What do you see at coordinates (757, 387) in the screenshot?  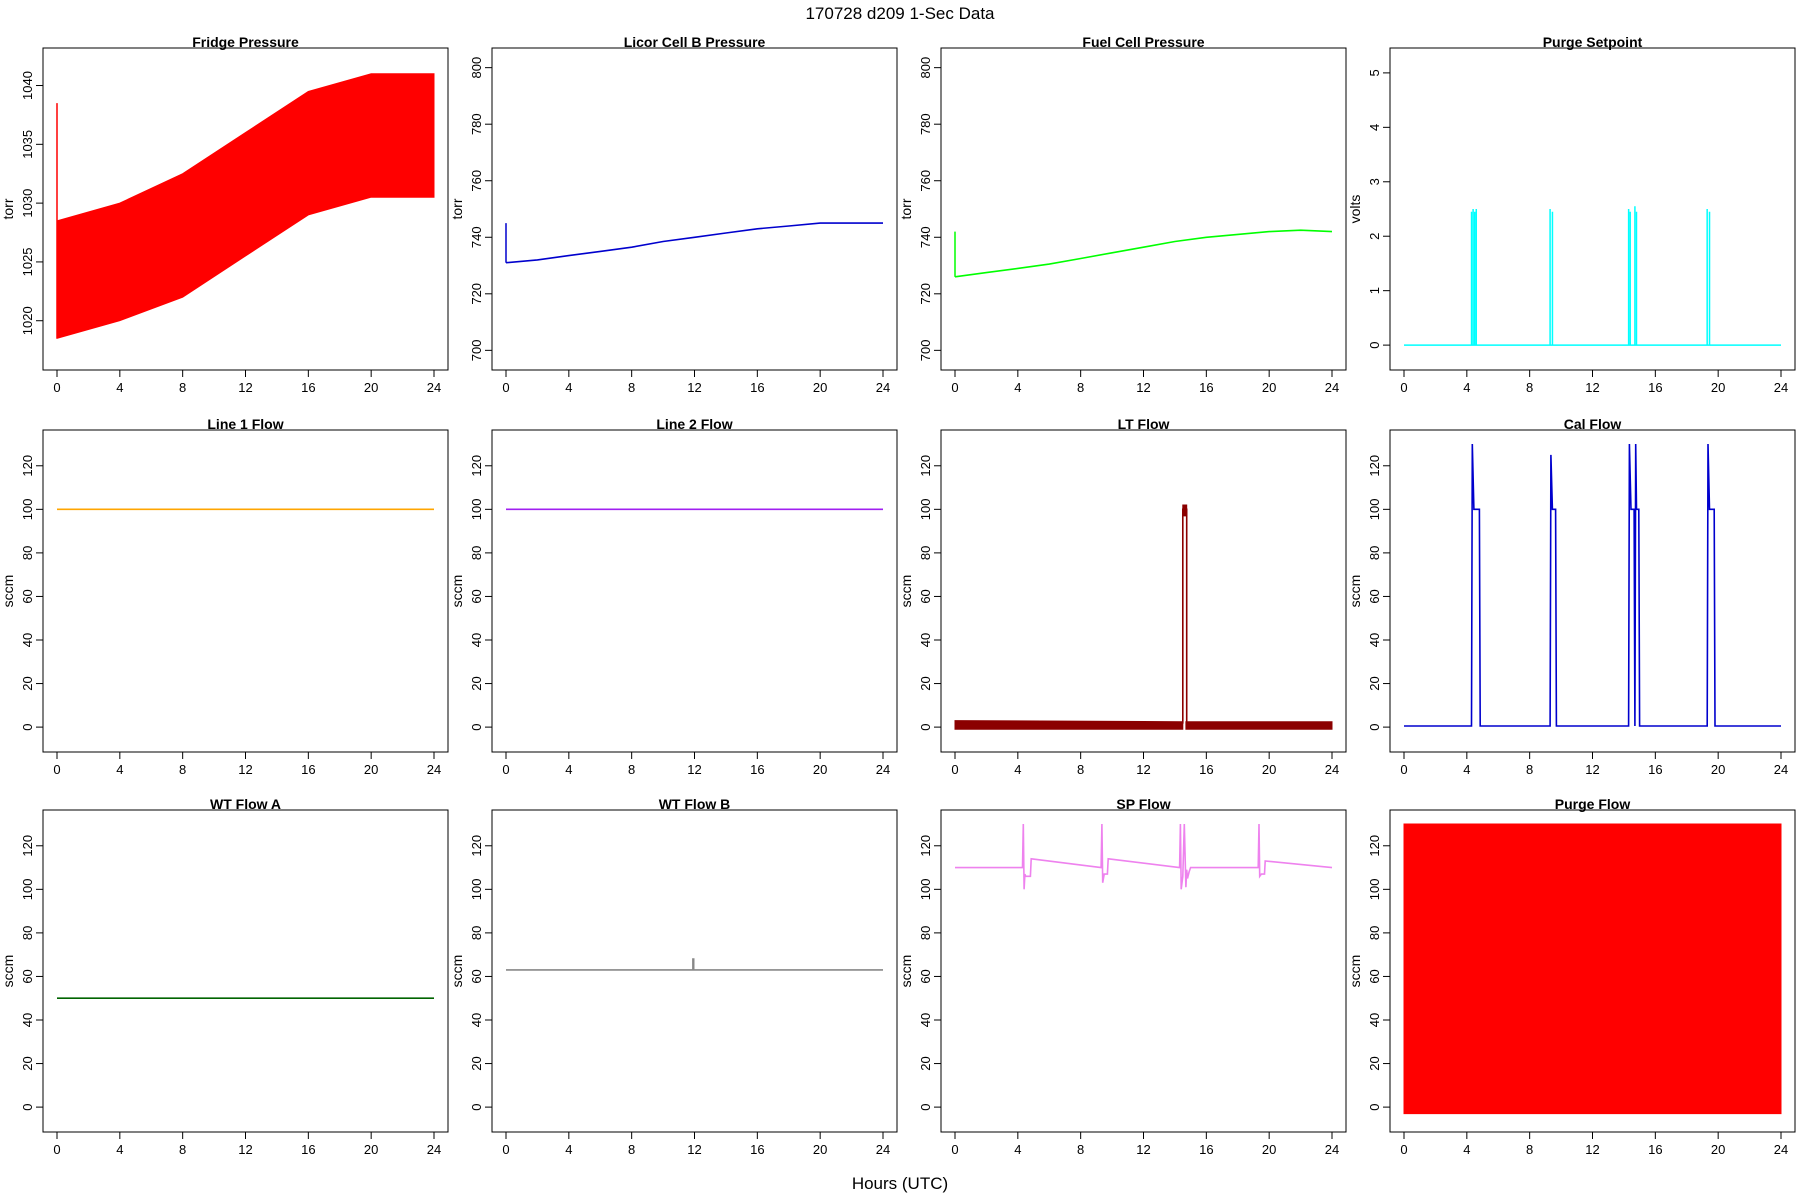 I see `licor-cell-b-pressure-x-tick-label: 16` at bounding box center [757, 387].